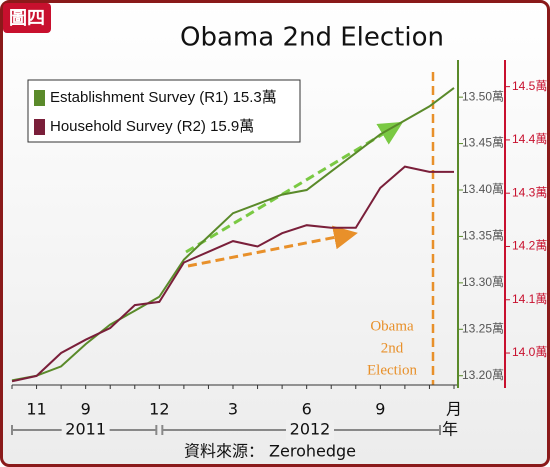 This screenshot has height=467, width=550. Describe the element at coordinates (529, 246) in the screenshot. I see `y2-tick-label: 14.2萬` at that location.